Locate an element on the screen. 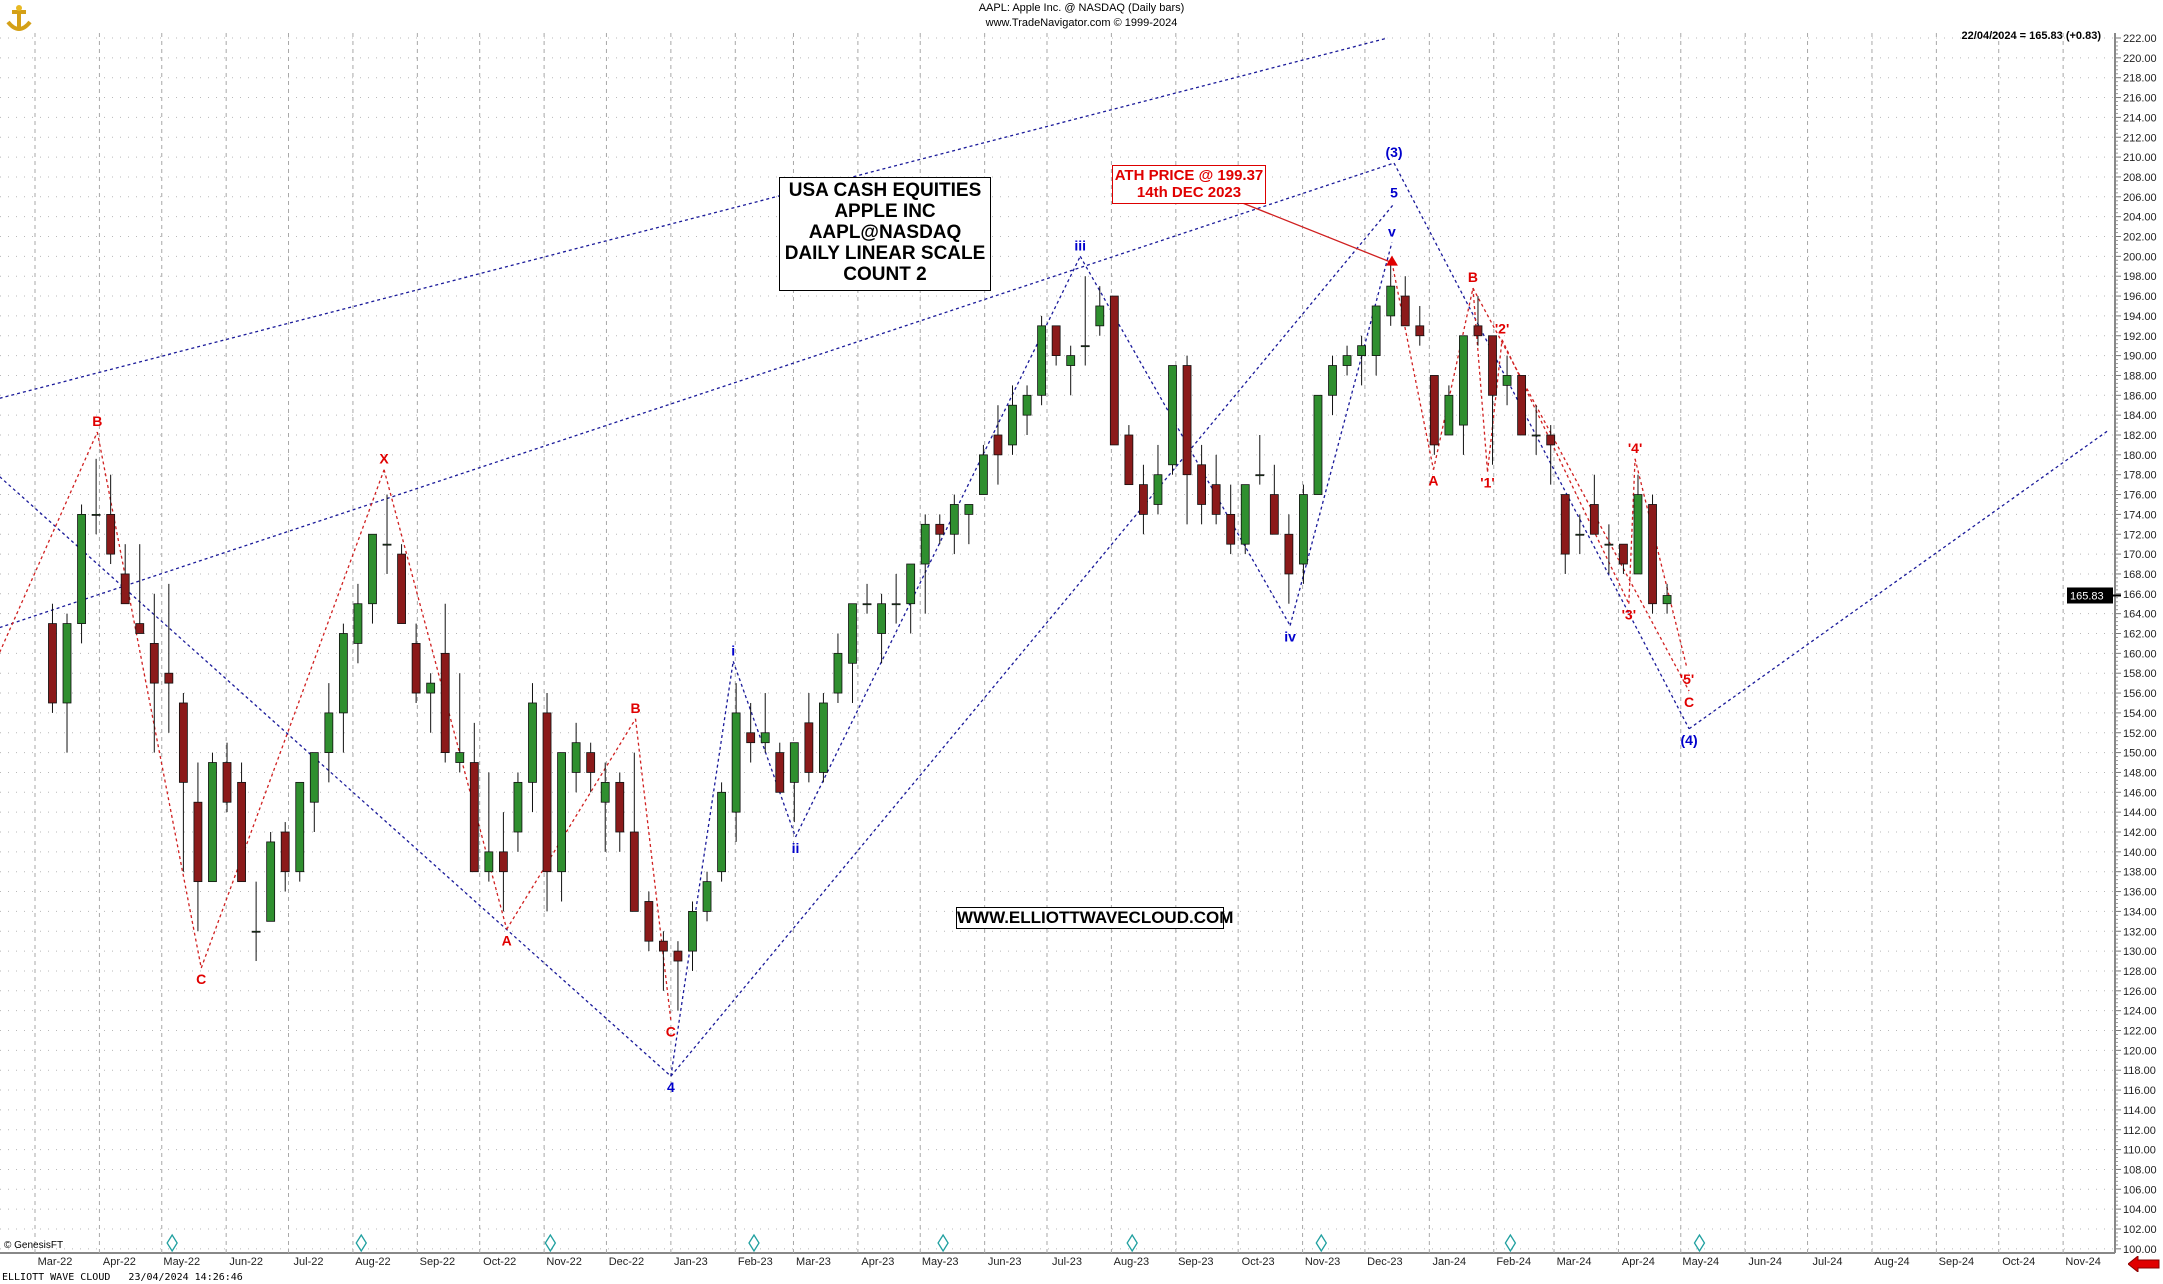  x-tick-label: Jul-23 is located at coordinates (1067, 1262).